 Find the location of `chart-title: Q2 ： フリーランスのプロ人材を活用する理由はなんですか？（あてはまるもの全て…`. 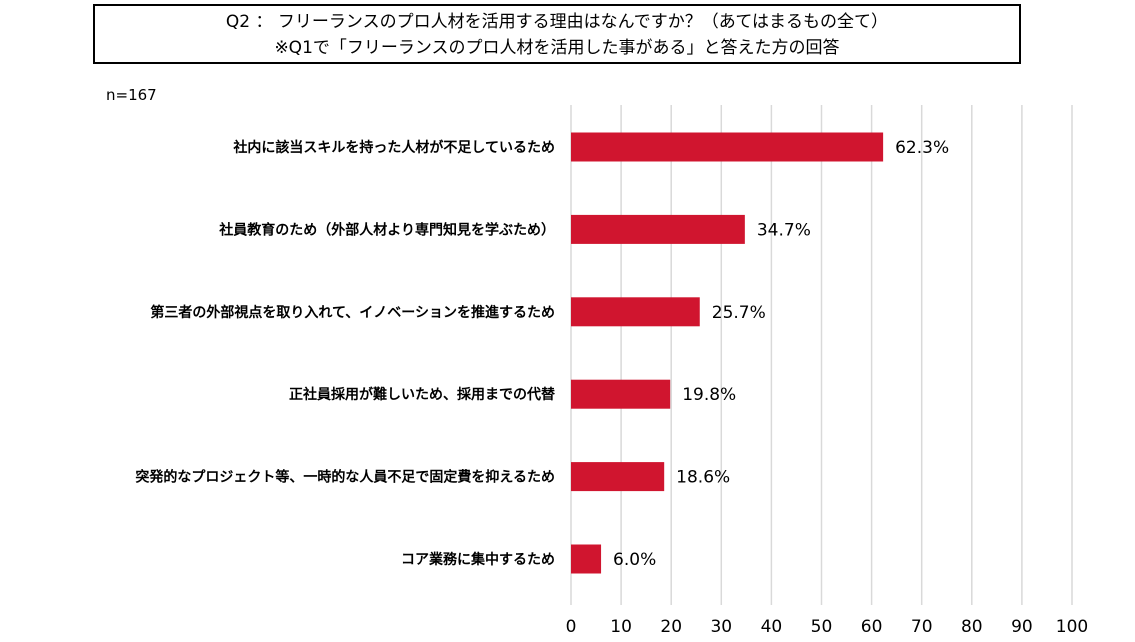

chart-title: Q2 ： フリーランスのプロ人材を活用する理由はなんですか？（あてはまるもの全て… is located at coordinates (557, 22).